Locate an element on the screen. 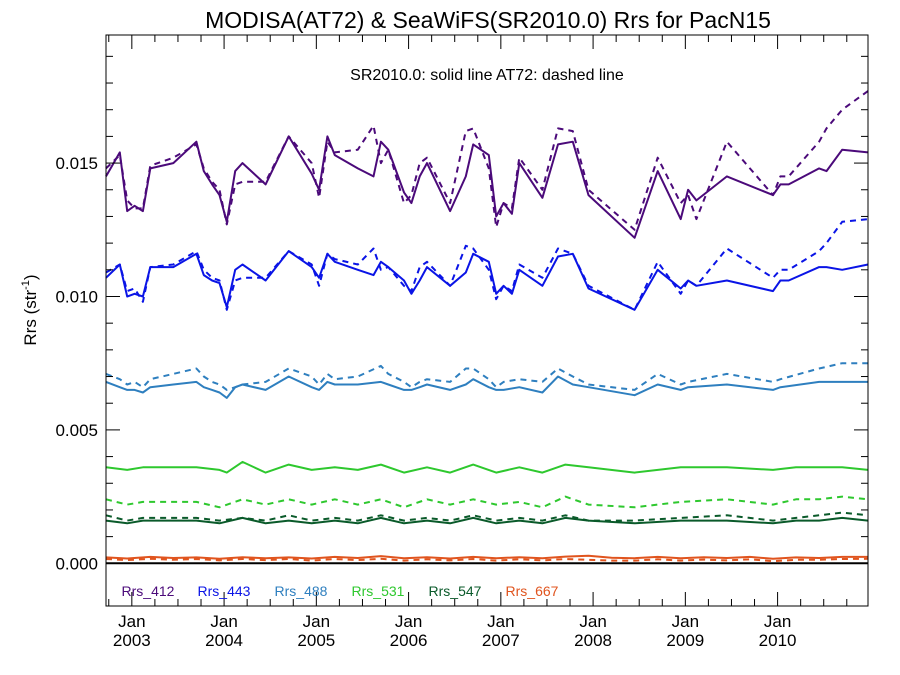 This screenshot has height=675, width=900. legend-entry-rrs-443: Rrs_443 is located at coordinates (224, 591).